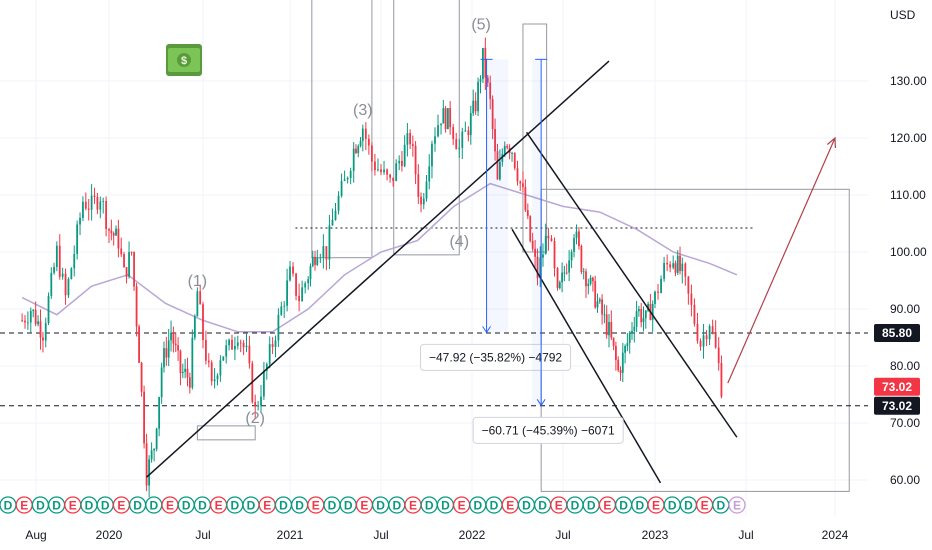 Image resolution: width=932 pixels, height=550 pixels. I want to click on measure-label: −60.71 (−45.39%) −6071, so click(548, 430).